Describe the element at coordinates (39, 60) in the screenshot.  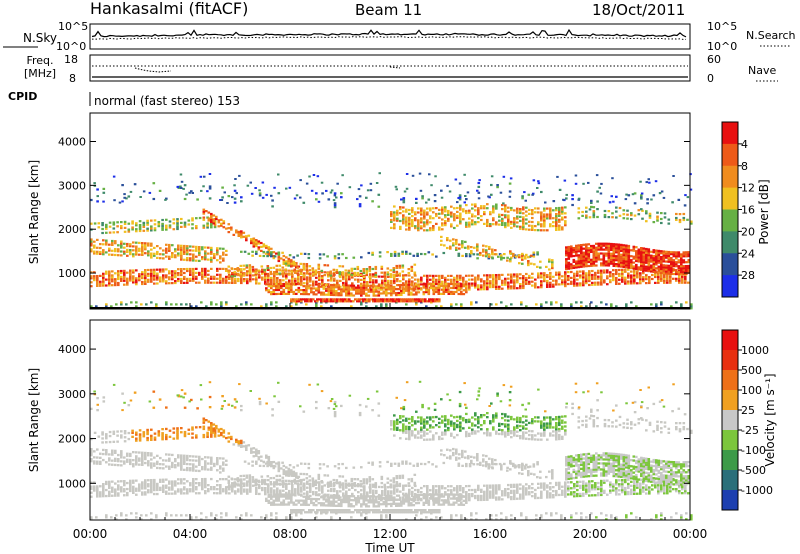
I see `freq-label: Freq.` at that location.